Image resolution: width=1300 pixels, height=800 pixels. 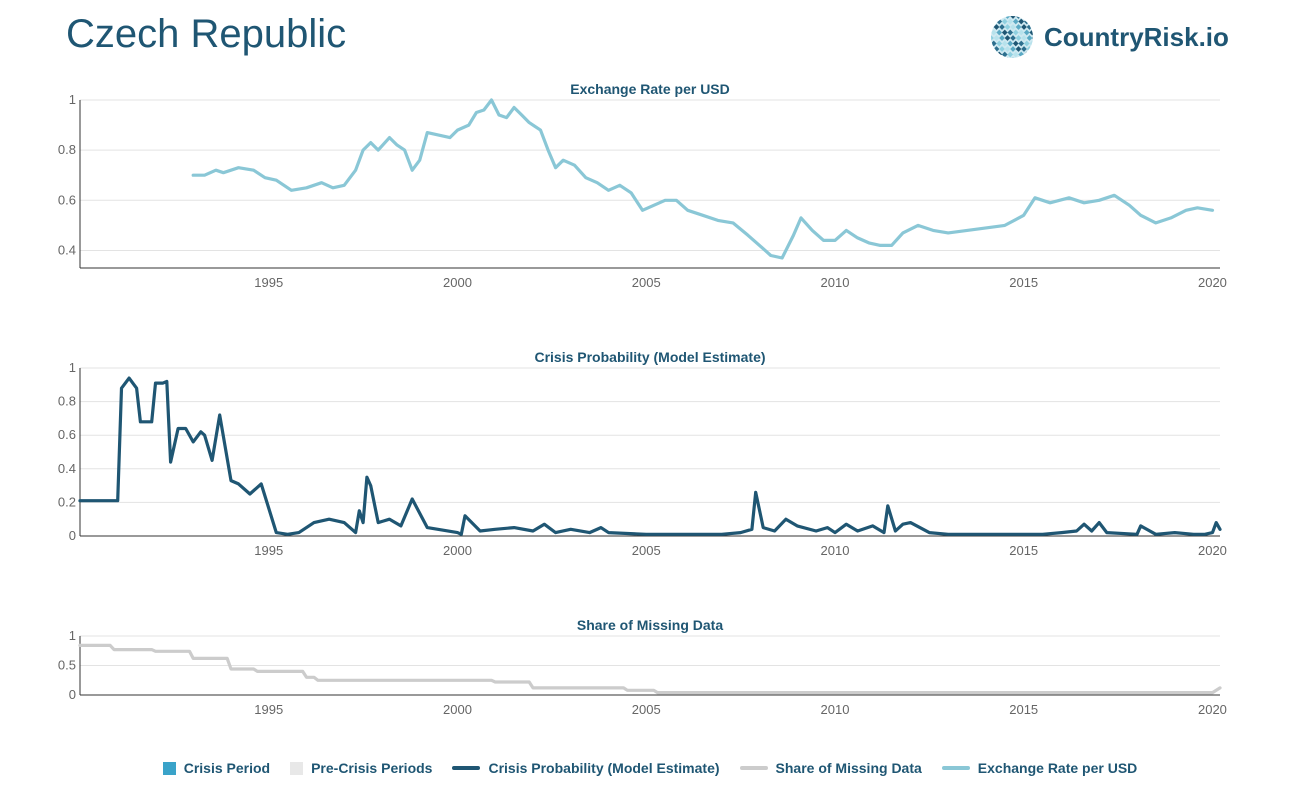 What do you see at coordinates (227, 768) in the screenshot?
I see `legend-label: Crisis Period` at bounding box center [227, 768].